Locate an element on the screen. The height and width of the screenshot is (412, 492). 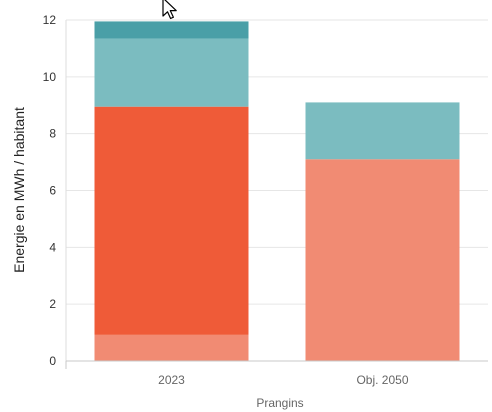
y-tick-labels: 0 2 4 6 8 10 12 is located at coordinates (50, 190).